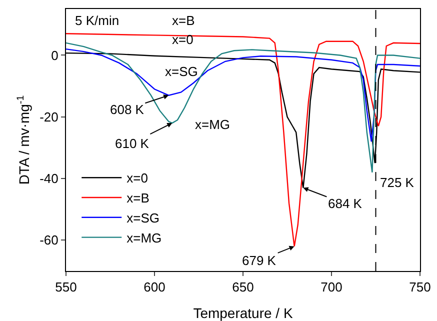 This screenshot has height=321, width=437. Describe the element at coordinates (181, 71) in the screenshot. I see `annotation: x=SG` at that location.